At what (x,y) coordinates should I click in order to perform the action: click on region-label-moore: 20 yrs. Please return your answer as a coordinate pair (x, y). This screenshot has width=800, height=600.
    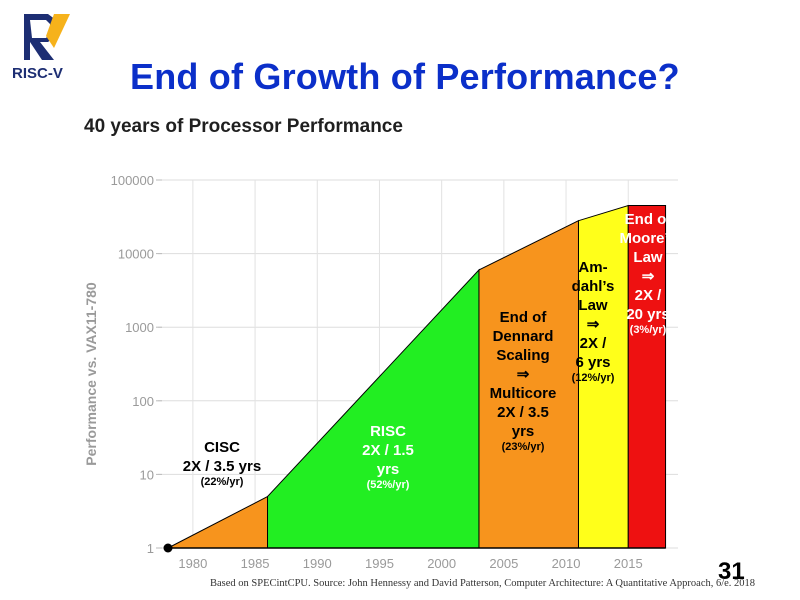
    Looking at the image, I should click on (647, 314).